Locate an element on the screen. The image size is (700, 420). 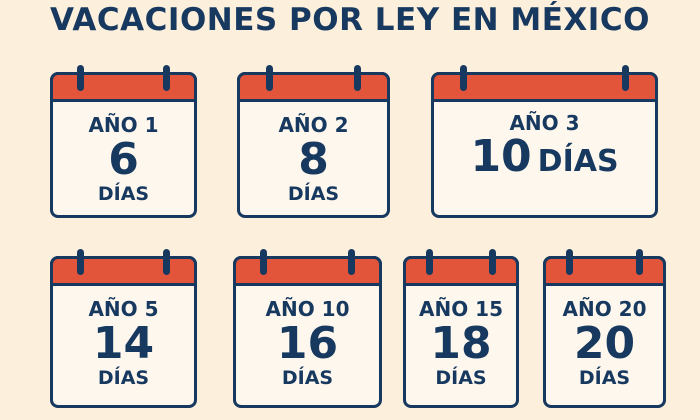
calendar-year-1: AÑO 1 6 DÍAS is located at coordinates (123, 141).